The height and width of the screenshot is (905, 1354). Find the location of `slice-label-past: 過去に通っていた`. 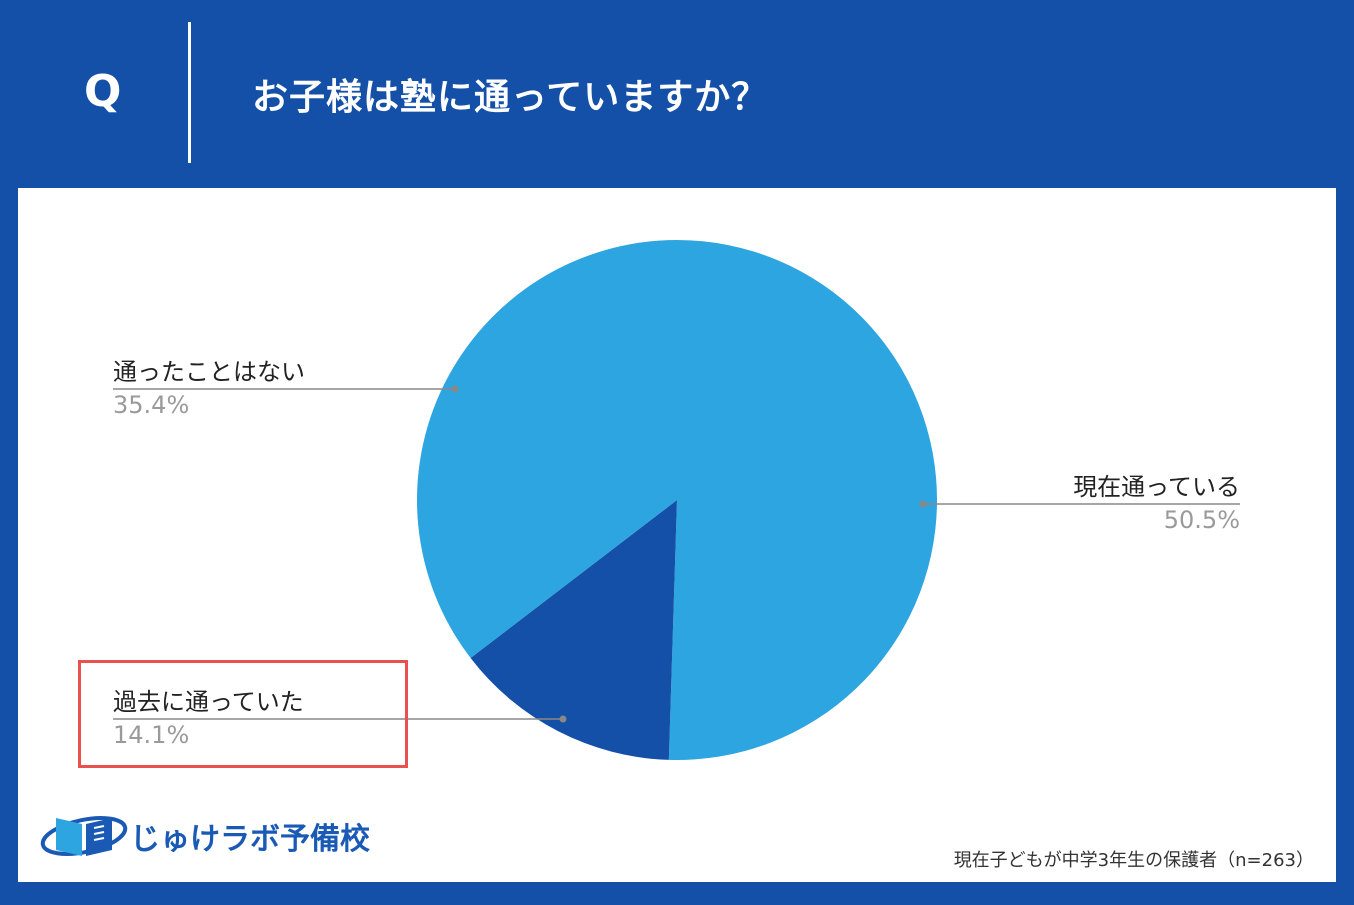

slice-label-past: 過去に通っていた is located at coordinates (208, 702).